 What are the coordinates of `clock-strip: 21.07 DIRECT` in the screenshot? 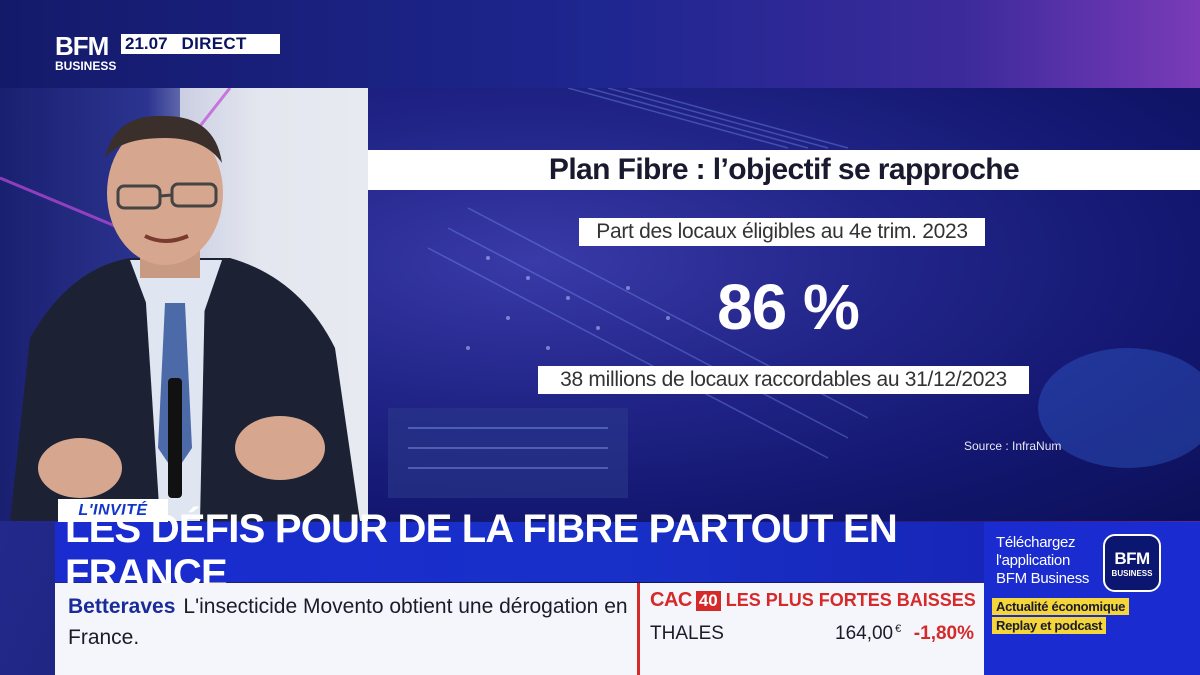 It's located at (200, 44).